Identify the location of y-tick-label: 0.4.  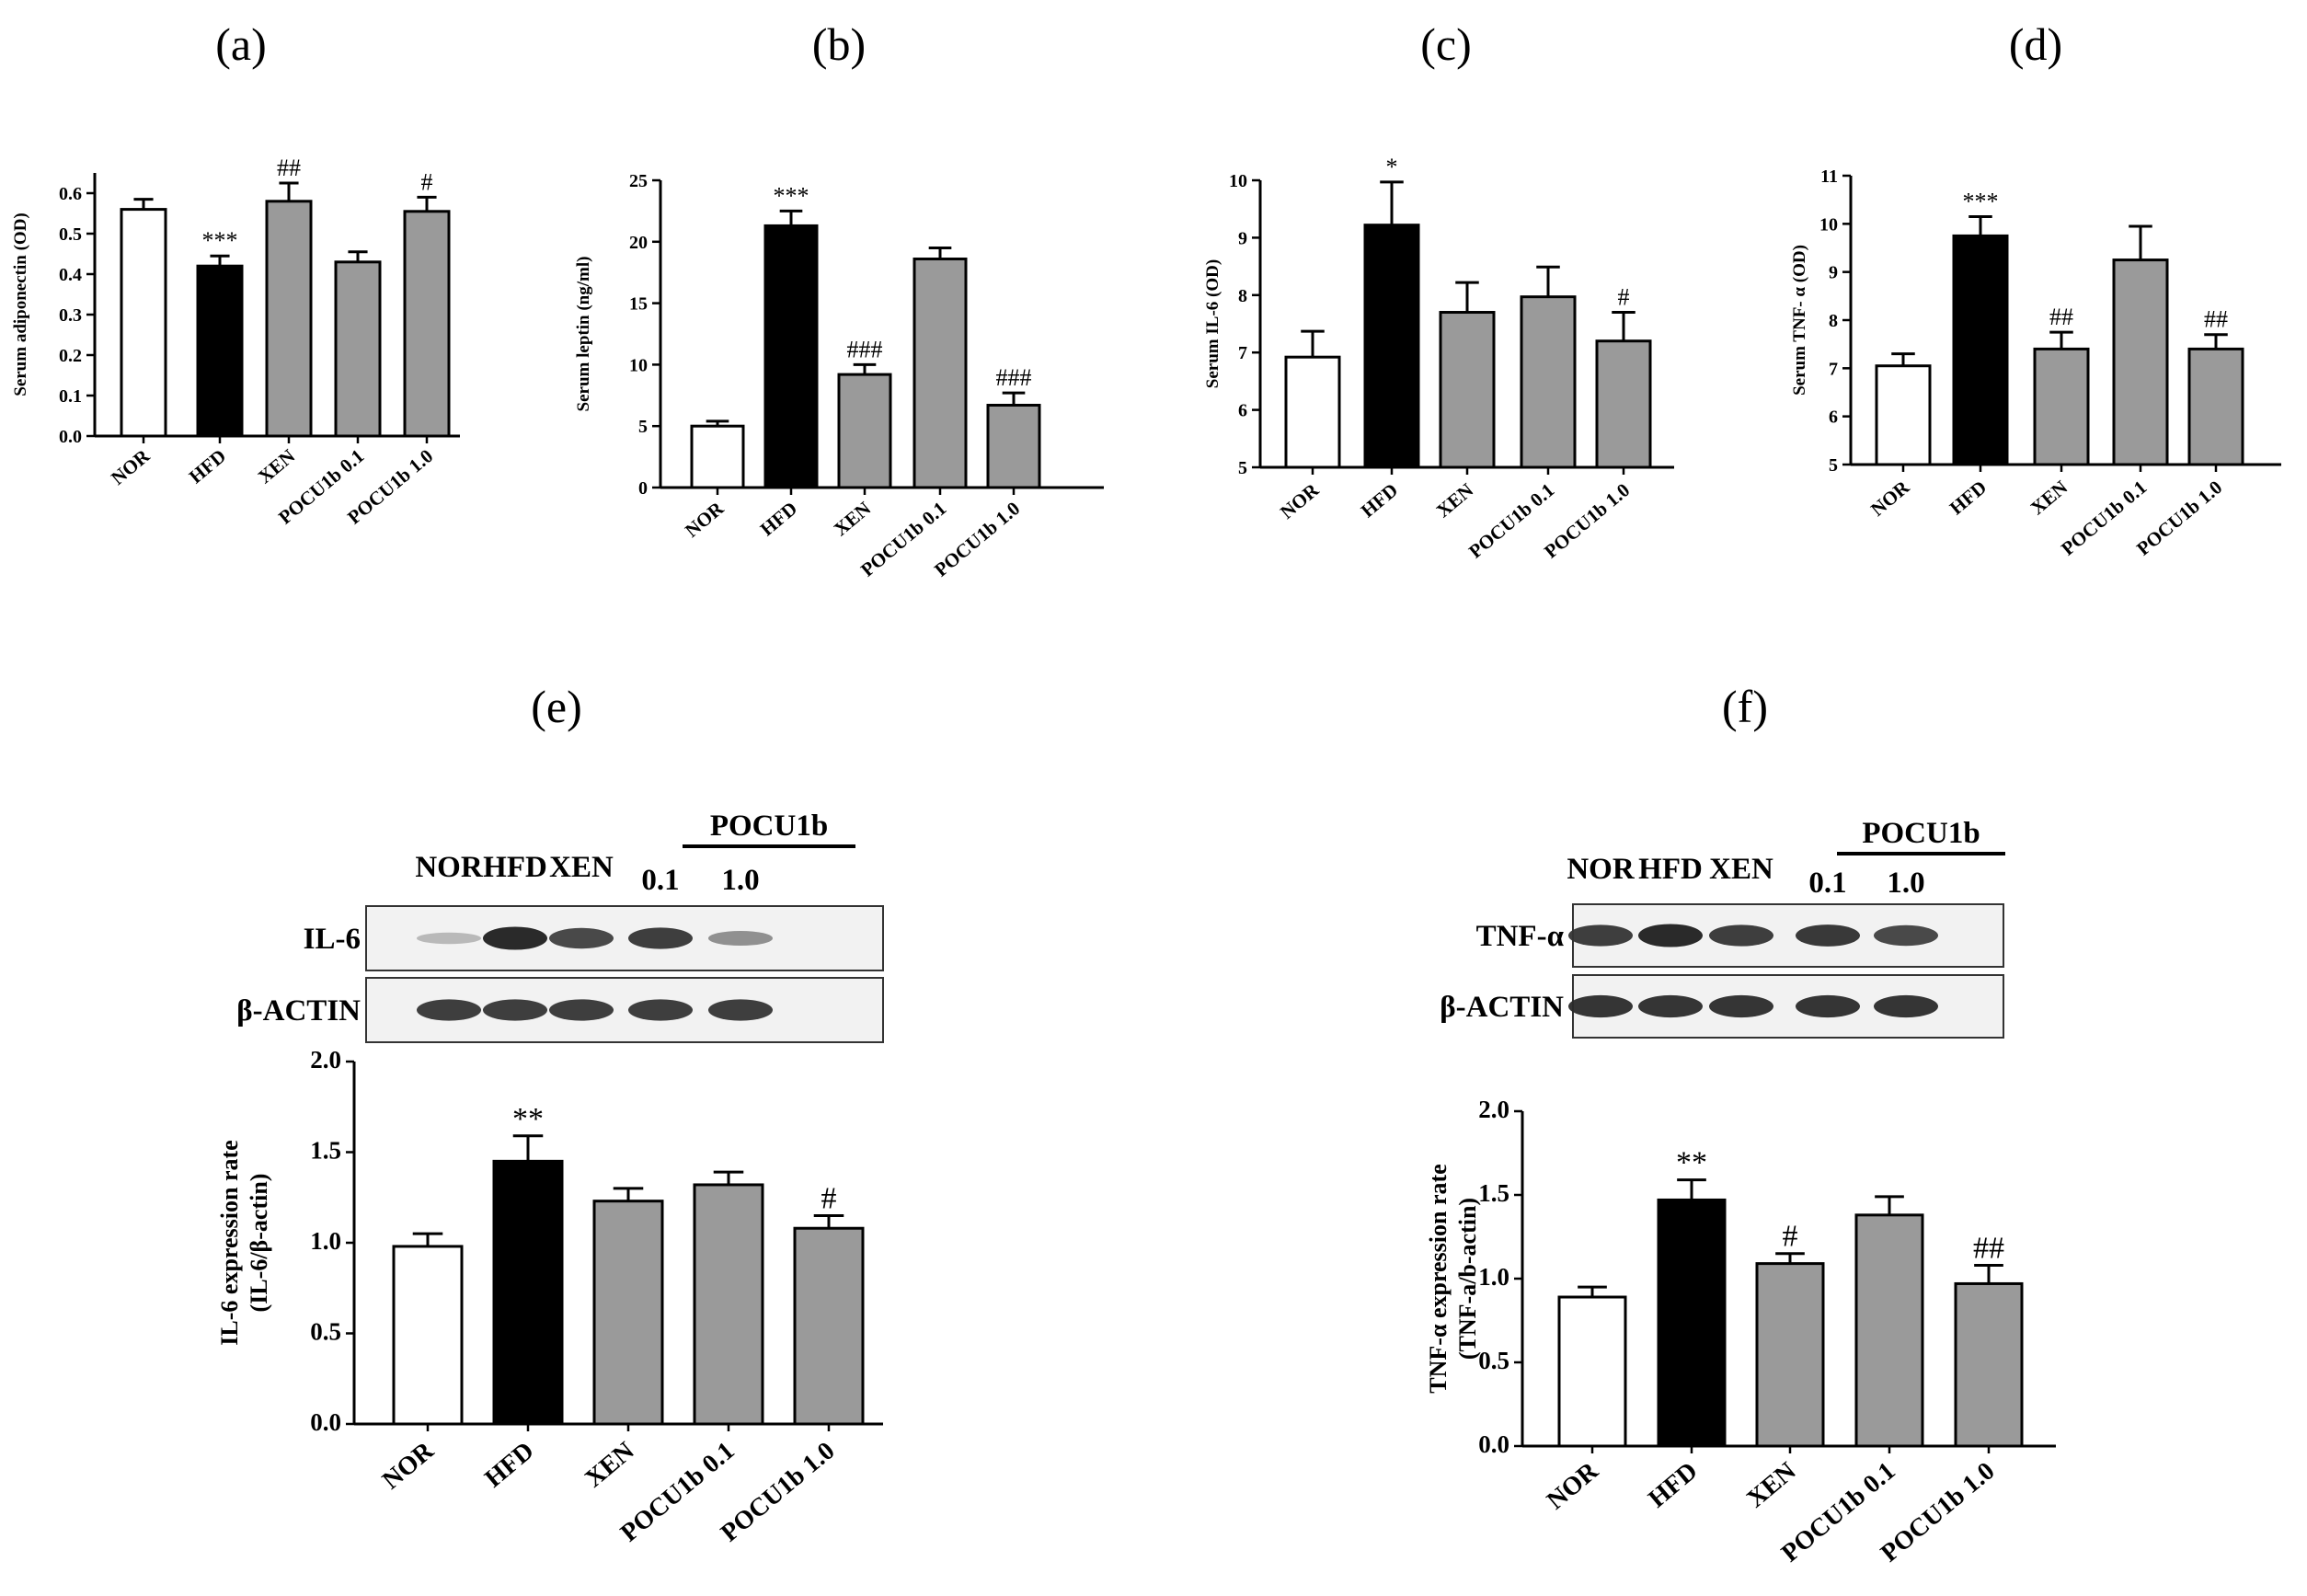
(70, 275).